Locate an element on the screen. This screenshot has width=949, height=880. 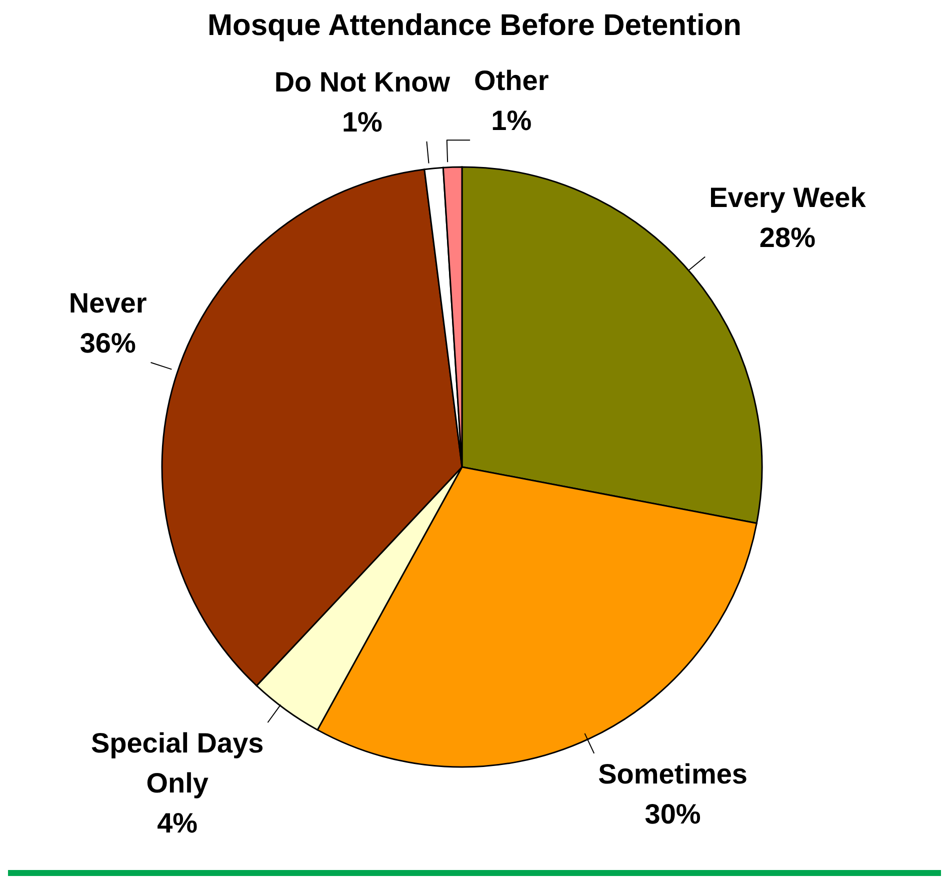
data-label: 4% is located at coordinates (177, 823).